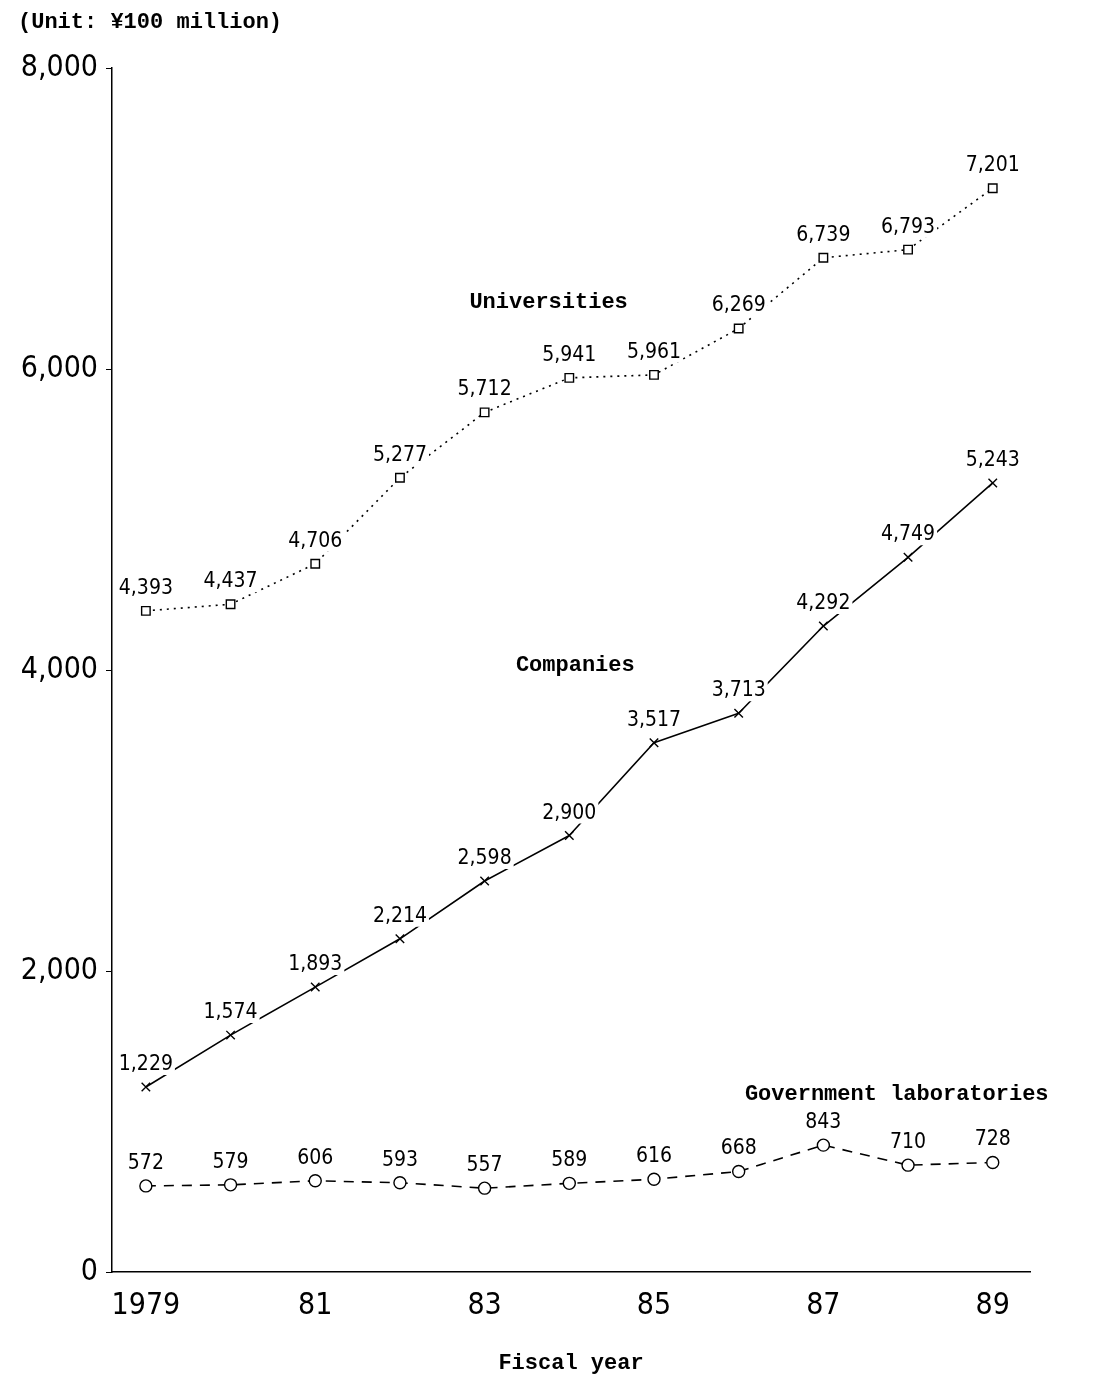 Image resolution: width=1094 pixels, height=1391 pixels. What do you see at coordinates (571, 1364) in the screenshot?
I see `x-axis-title: Fiscal year` at bounding box center [571, 1364].